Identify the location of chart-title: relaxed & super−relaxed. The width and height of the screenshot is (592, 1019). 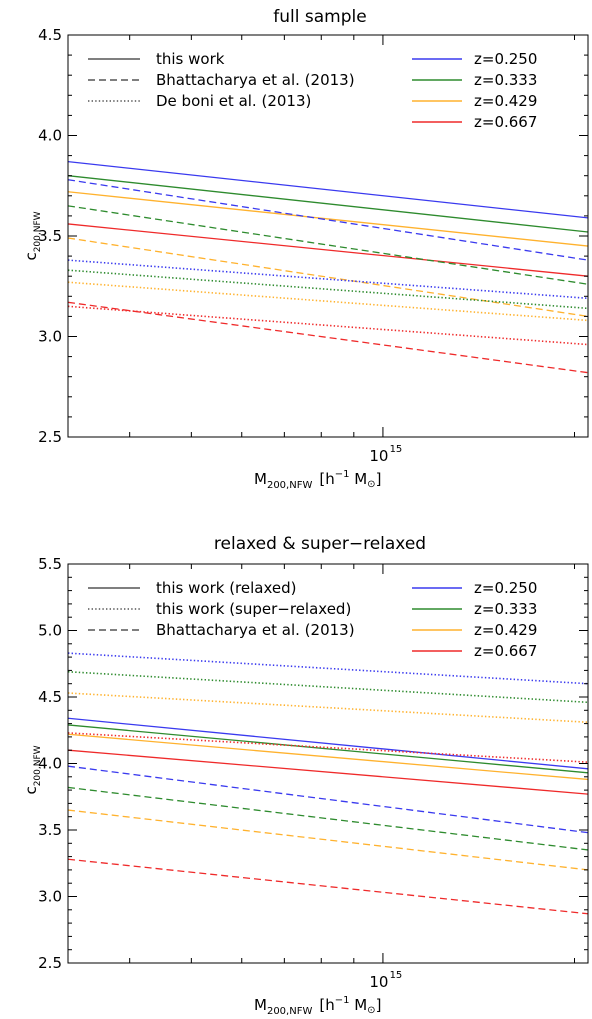
(320, 544).